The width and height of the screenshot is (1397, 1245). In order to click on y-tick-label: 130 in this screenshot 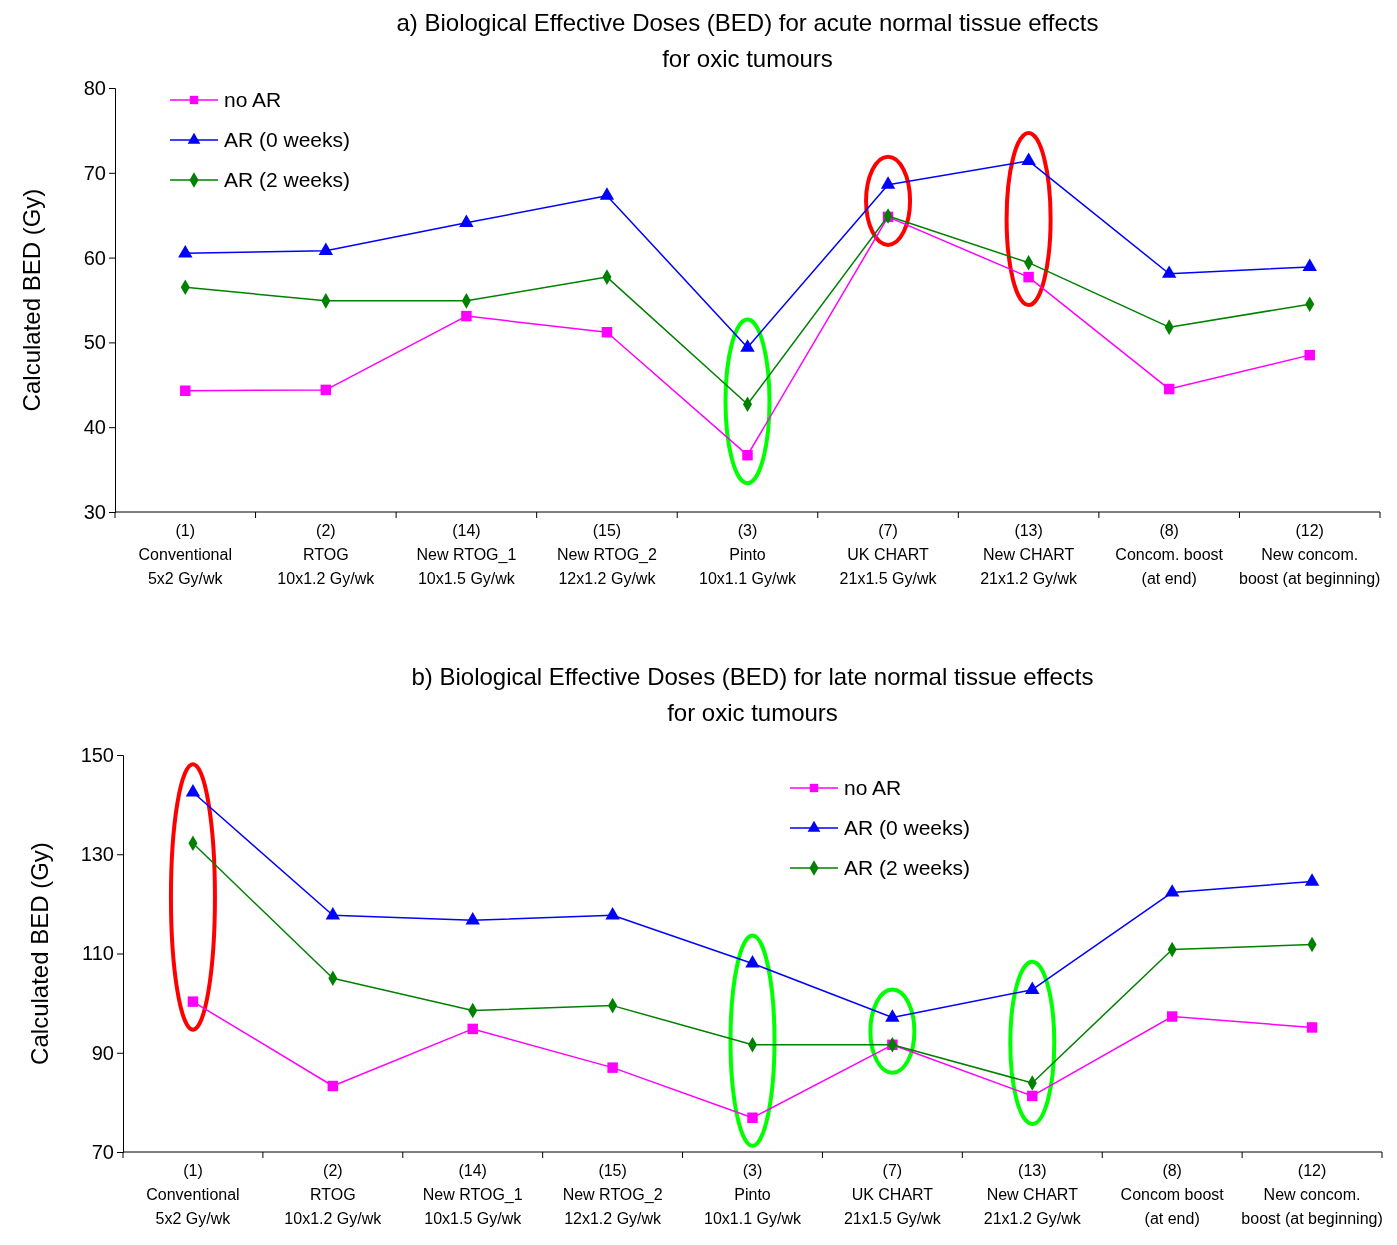, I will do `click(97, 854)`.